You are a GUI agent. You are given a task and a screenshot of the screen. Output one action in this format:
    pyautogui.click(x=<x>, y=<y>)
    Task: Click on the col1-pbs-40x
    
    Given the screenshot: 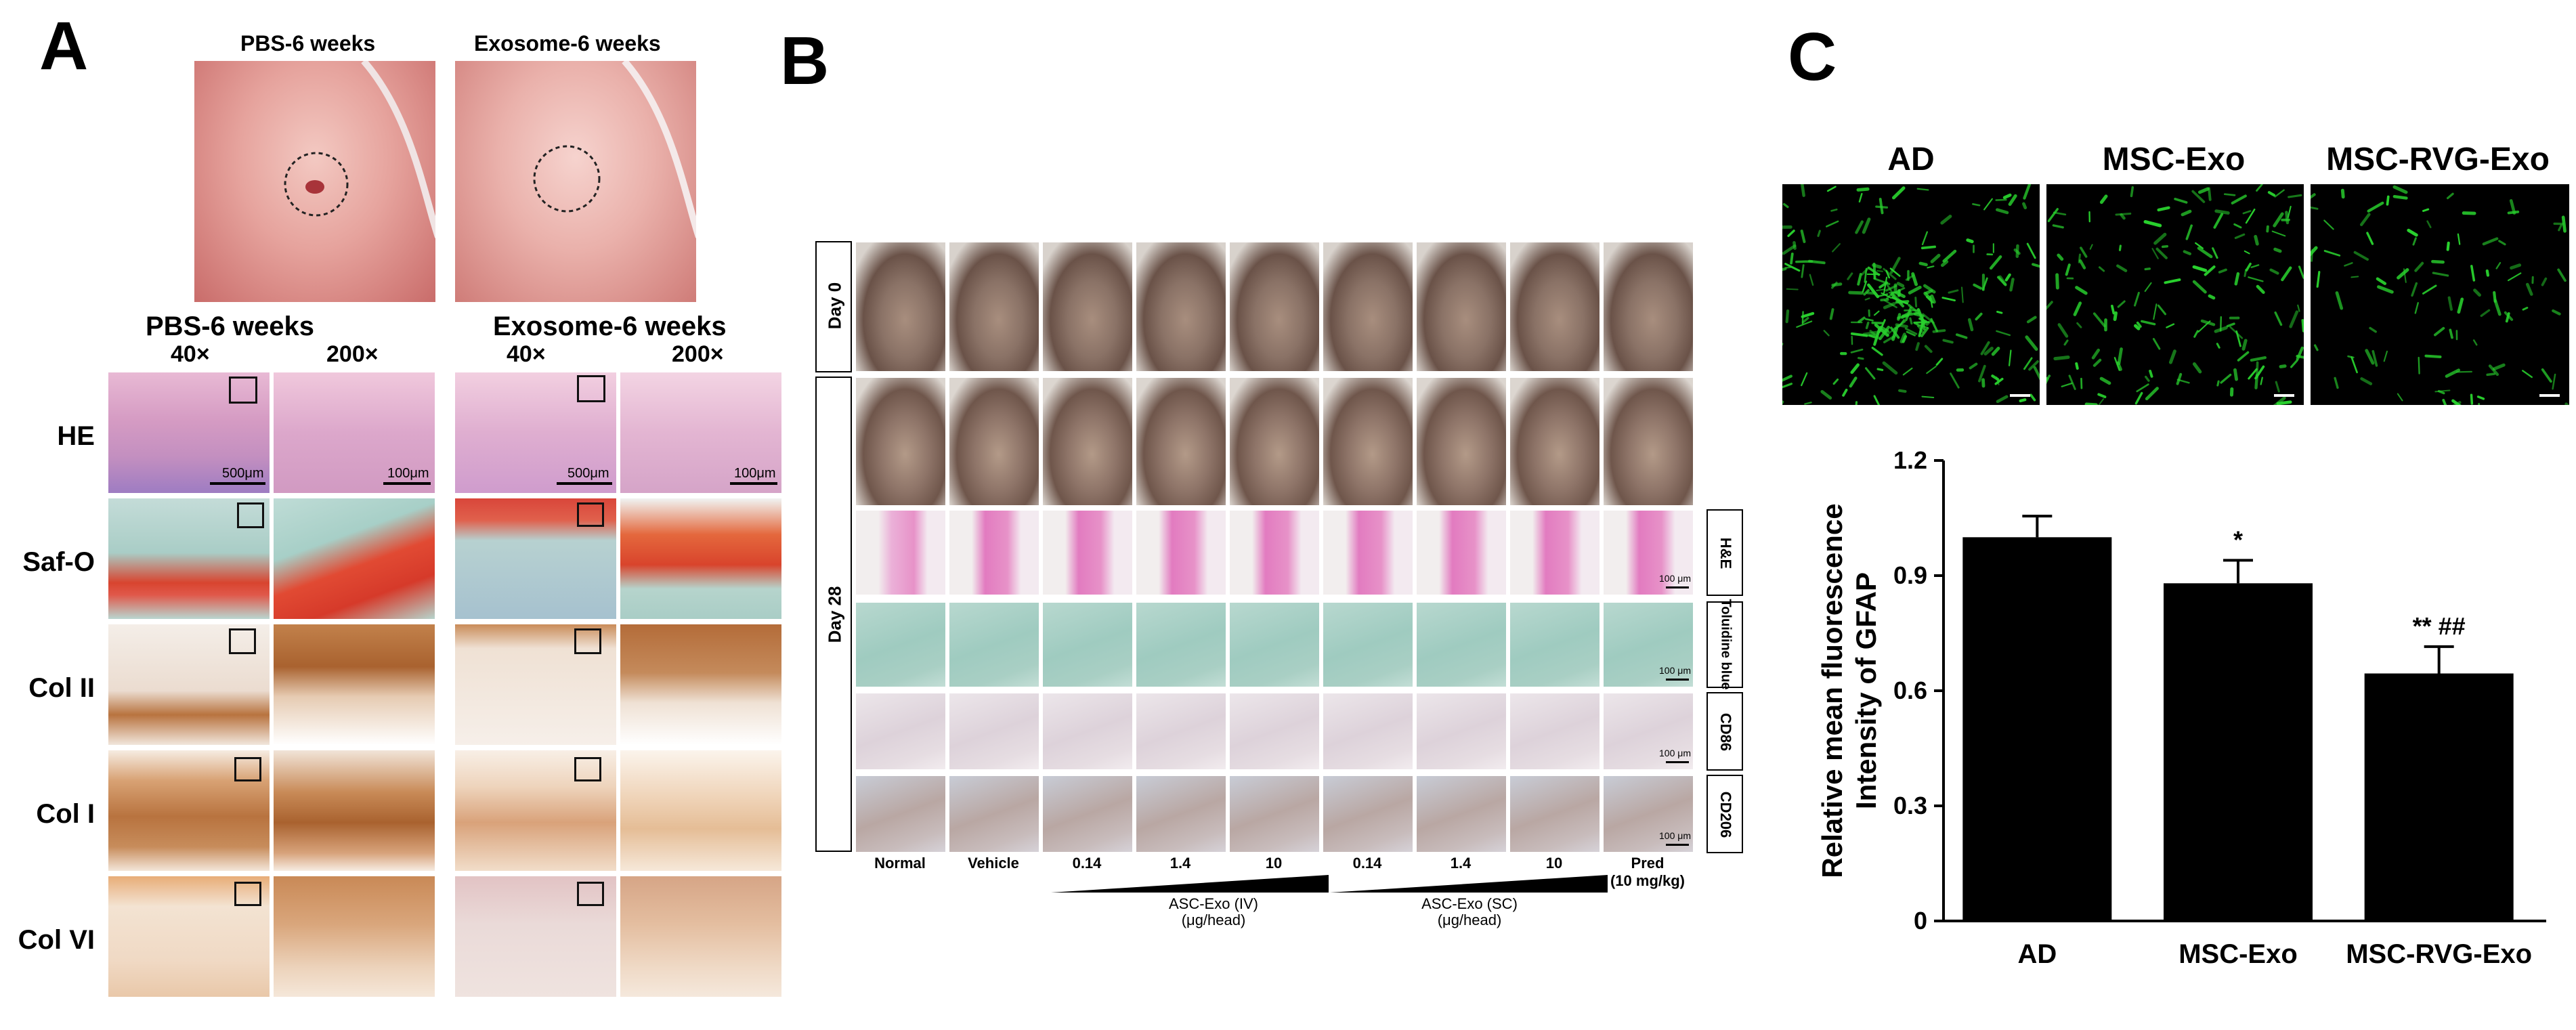 What is the action you would take?
    pyautogui.click(x=189, y=811)
    